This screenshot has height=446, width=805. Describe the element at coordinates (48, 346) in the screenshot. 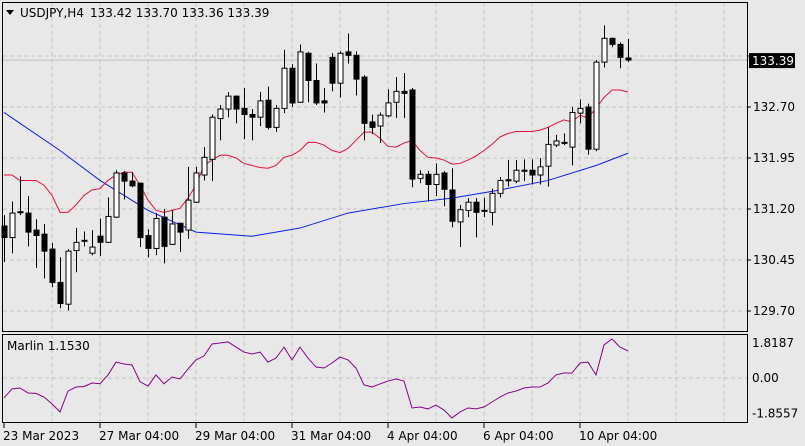

I see `indicator-name: Marlin 1.1530` at that location.